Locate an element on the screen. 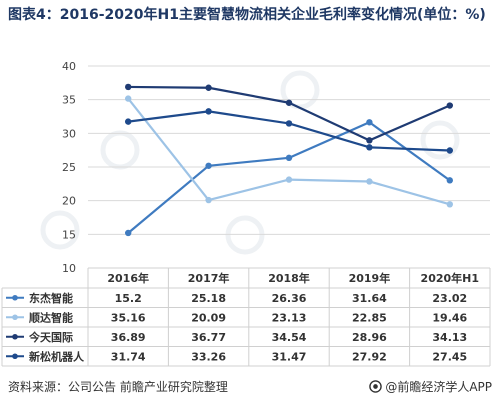 Image resolution: width=500 pixels, height=403 pixels. table-value-cell: 15.2 is located at coordinates (128, 298).